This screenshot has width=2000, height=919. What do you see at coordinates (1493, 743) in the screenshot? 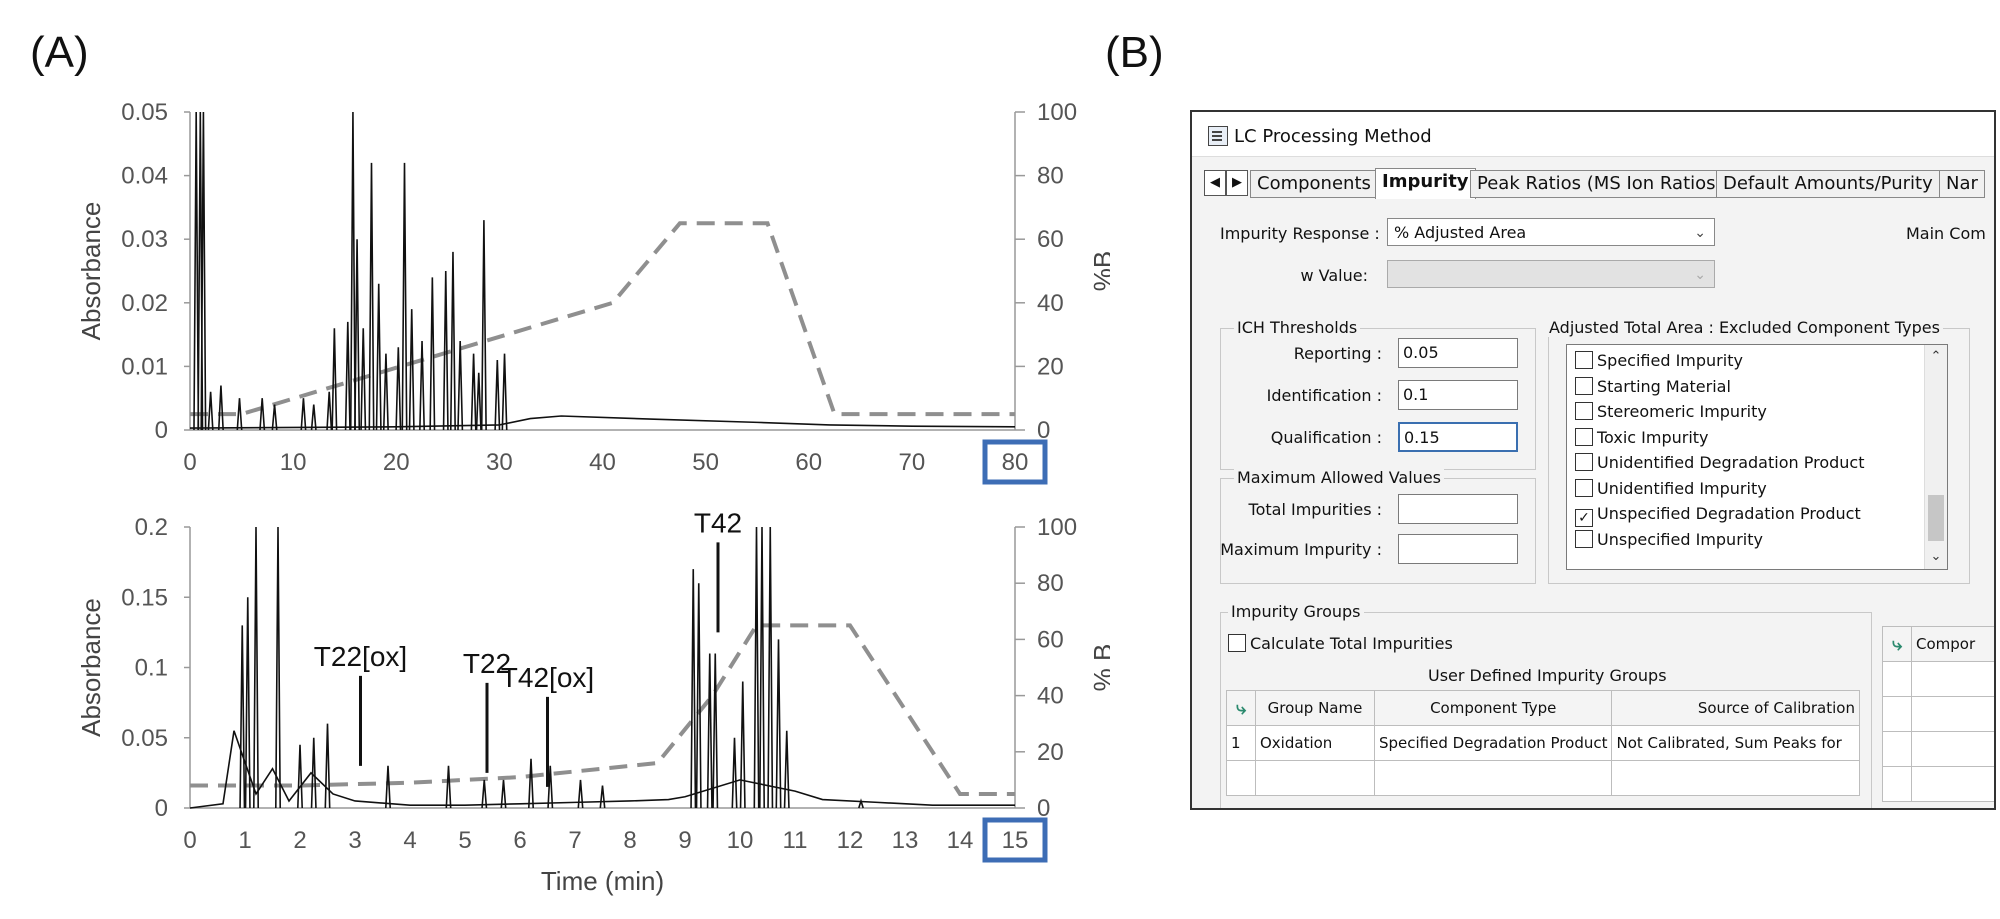
I see `cell-component-type: Specified Degradation Product` at bounding box center [1493, 743].